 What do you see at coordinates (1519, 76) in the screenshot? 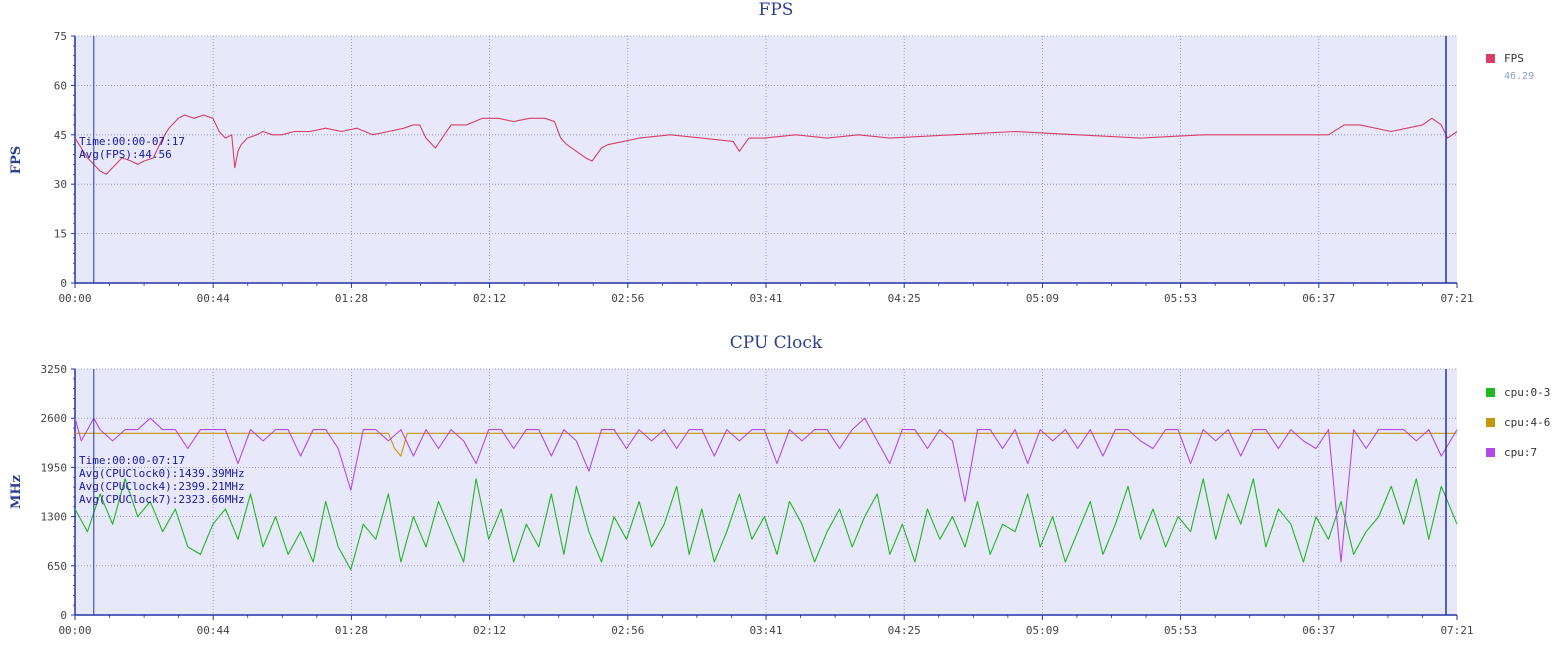
I see `legend-value: 46.29` at bounding box center [1519, 76].